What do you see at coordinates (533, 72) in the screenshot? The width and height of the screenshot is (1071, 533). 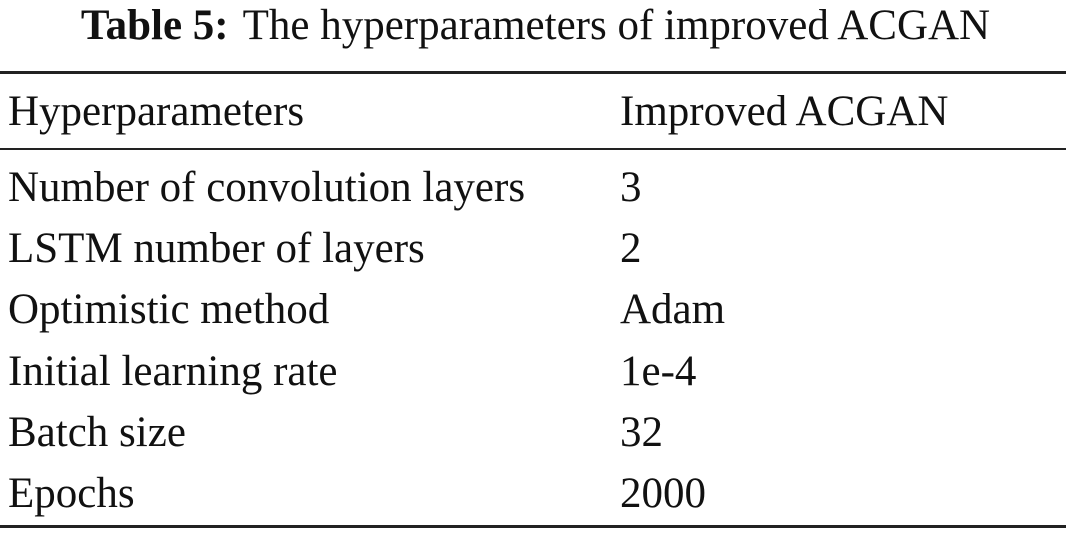 I see `top-rule` at bounding box center [533, 72].